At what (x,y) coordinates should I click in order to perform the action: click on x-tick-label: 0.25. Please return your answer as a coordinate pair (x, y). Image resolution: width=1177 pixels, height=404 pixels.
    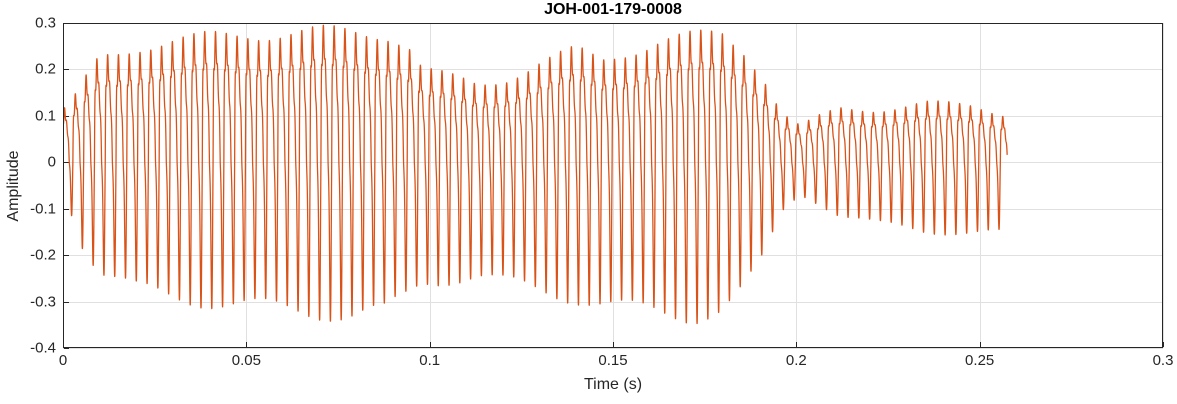
    Looking at the image, I should click on (980, 360).